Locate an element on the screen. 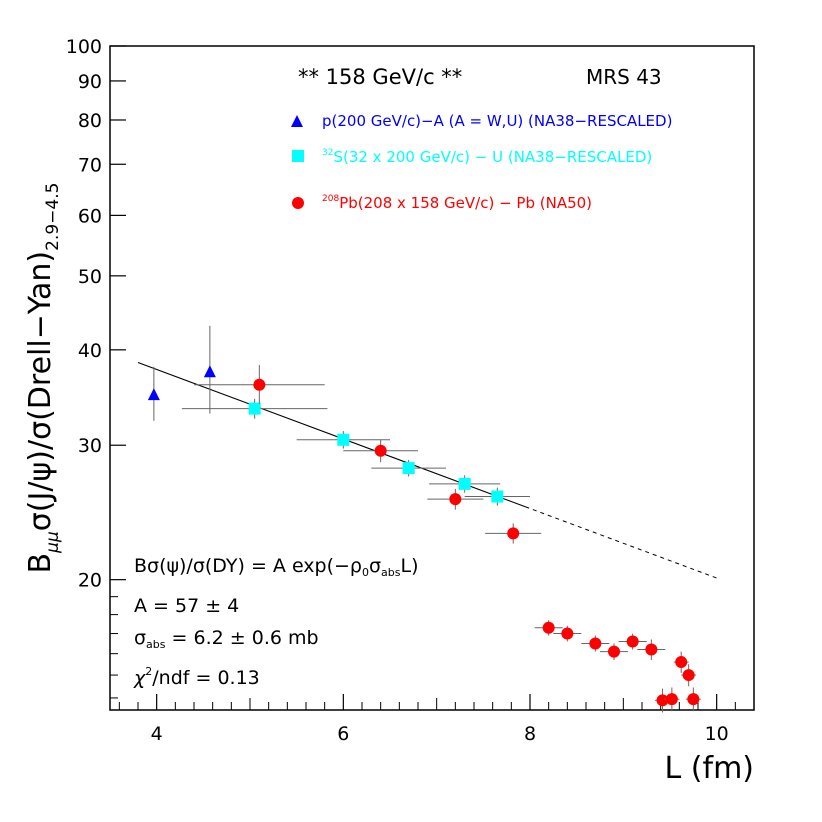  fit-chi-rest: /ndf = 0.13 is located at coordinates (206, 678).